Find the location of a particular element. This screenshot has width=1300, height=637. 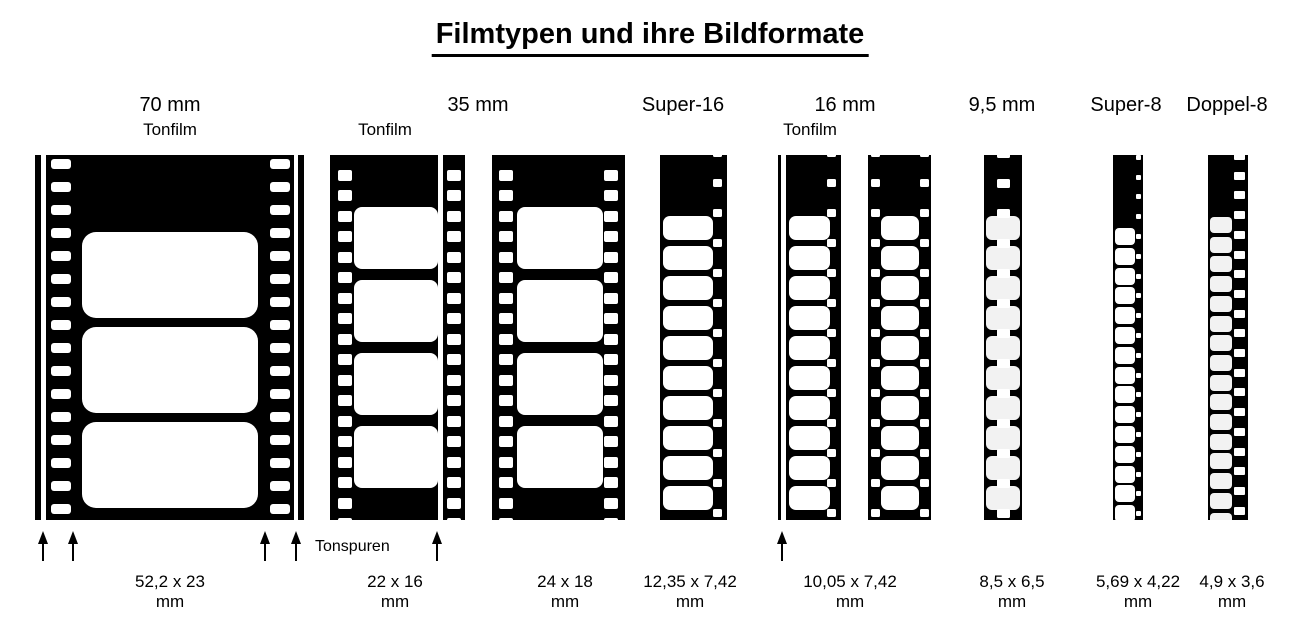

frame-size-unit: mm is located at coordinates (1232, 601).